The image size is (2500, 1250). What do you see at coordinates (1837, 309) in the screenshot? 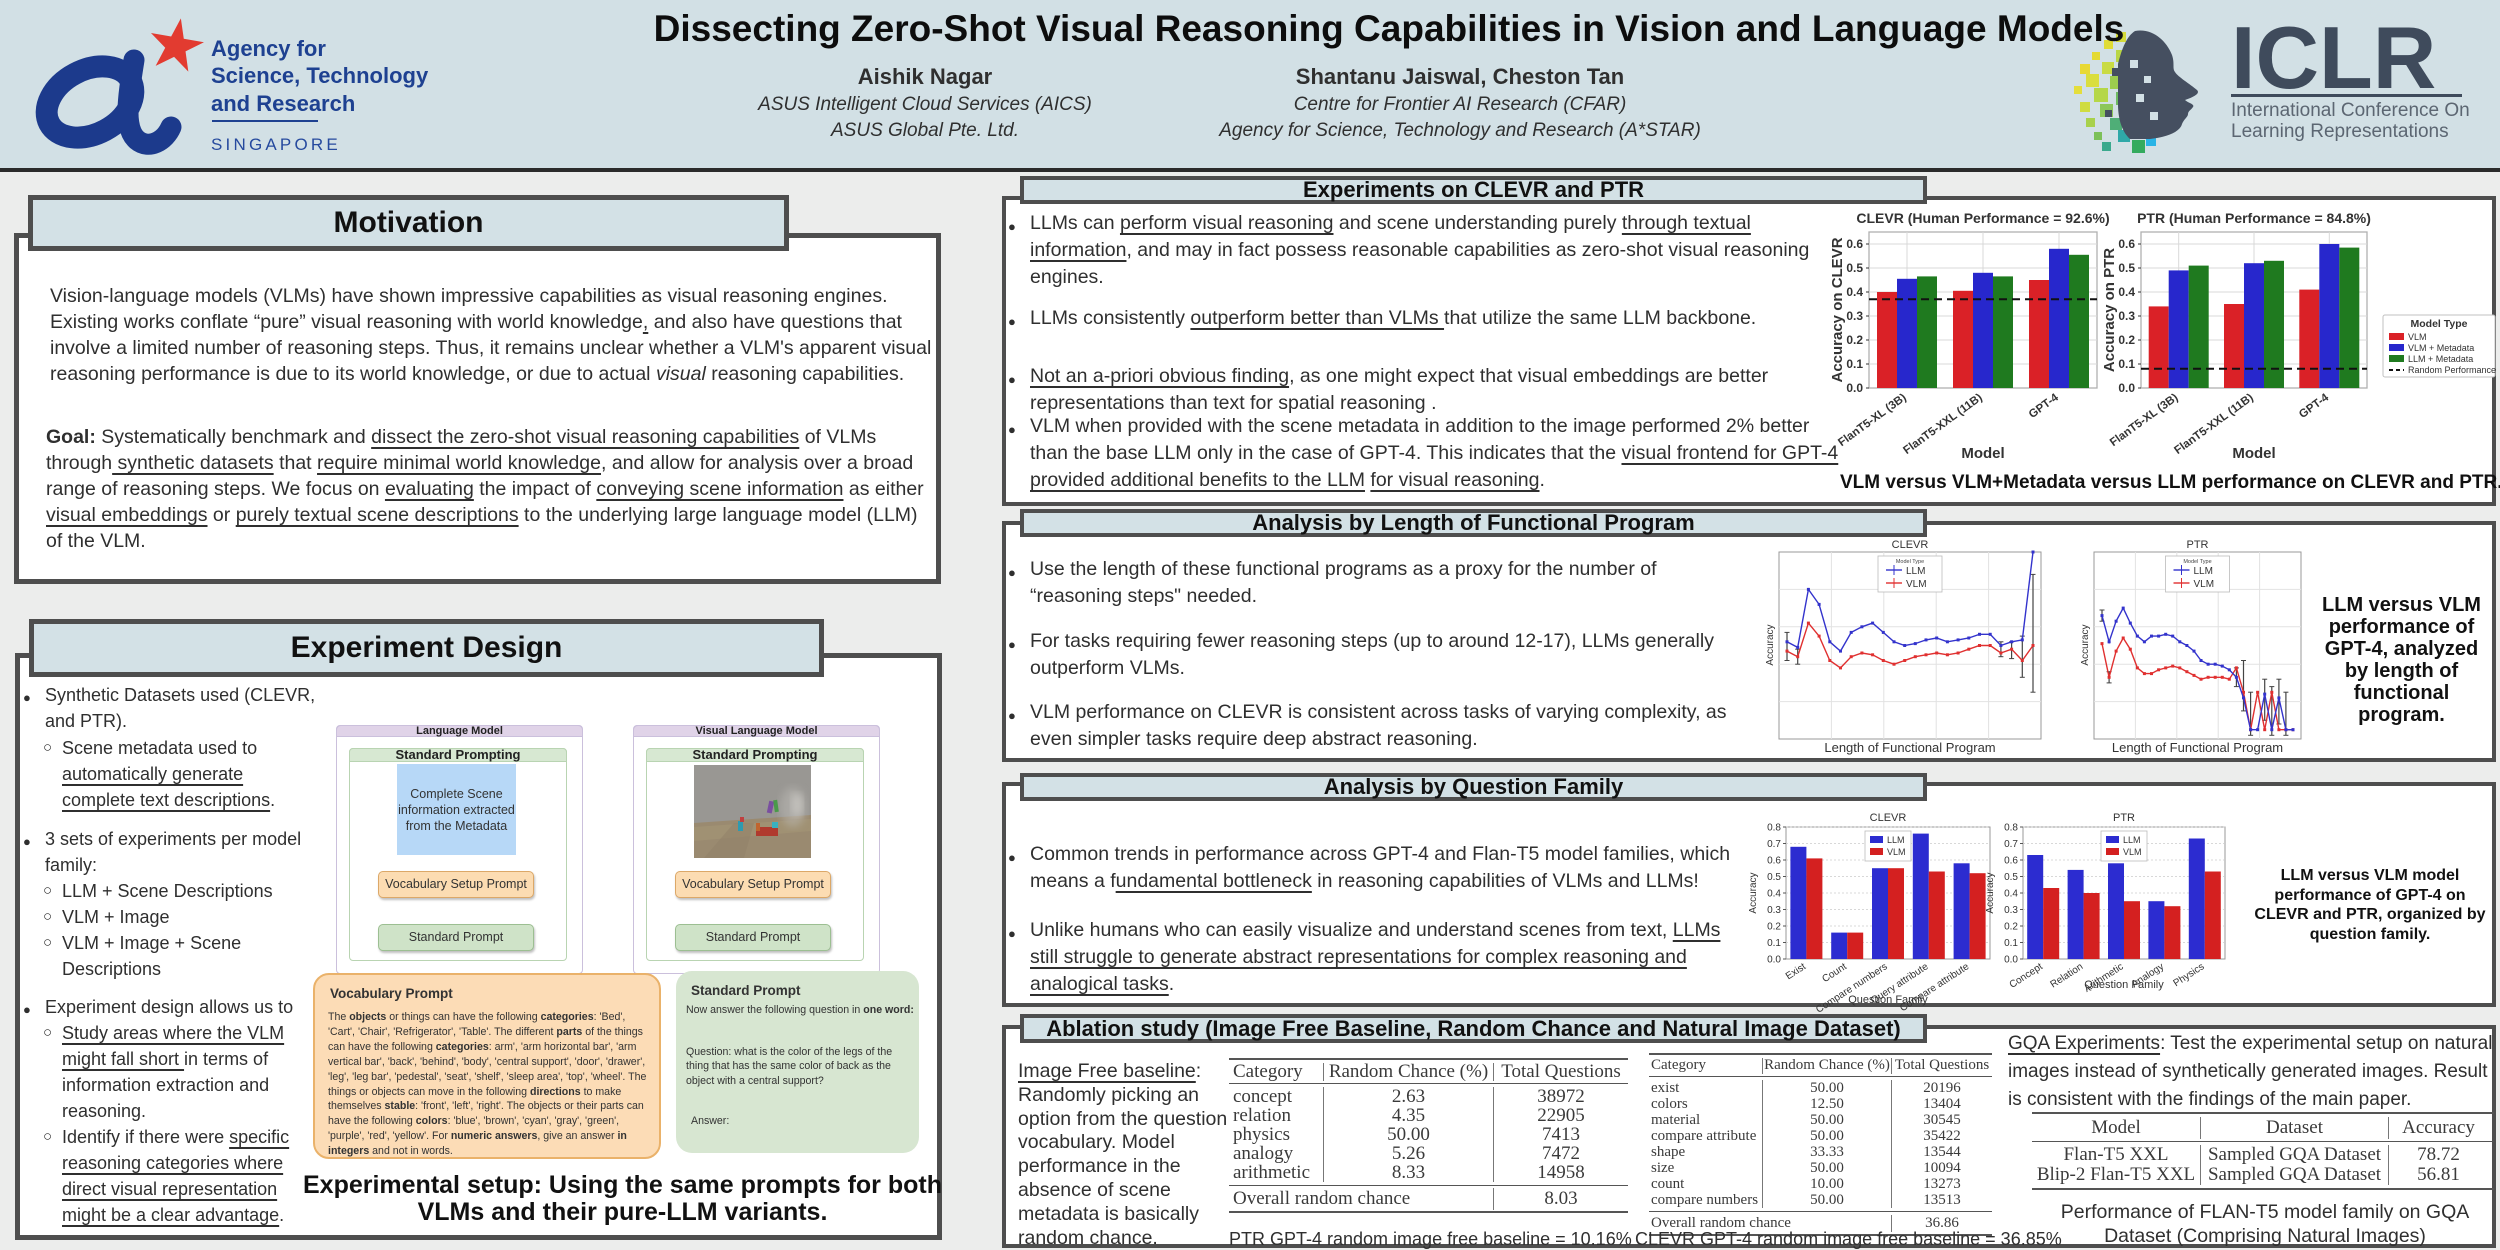
I see `svg-text: Accuracy on CLEVR` at bounding box center [1837, 309].